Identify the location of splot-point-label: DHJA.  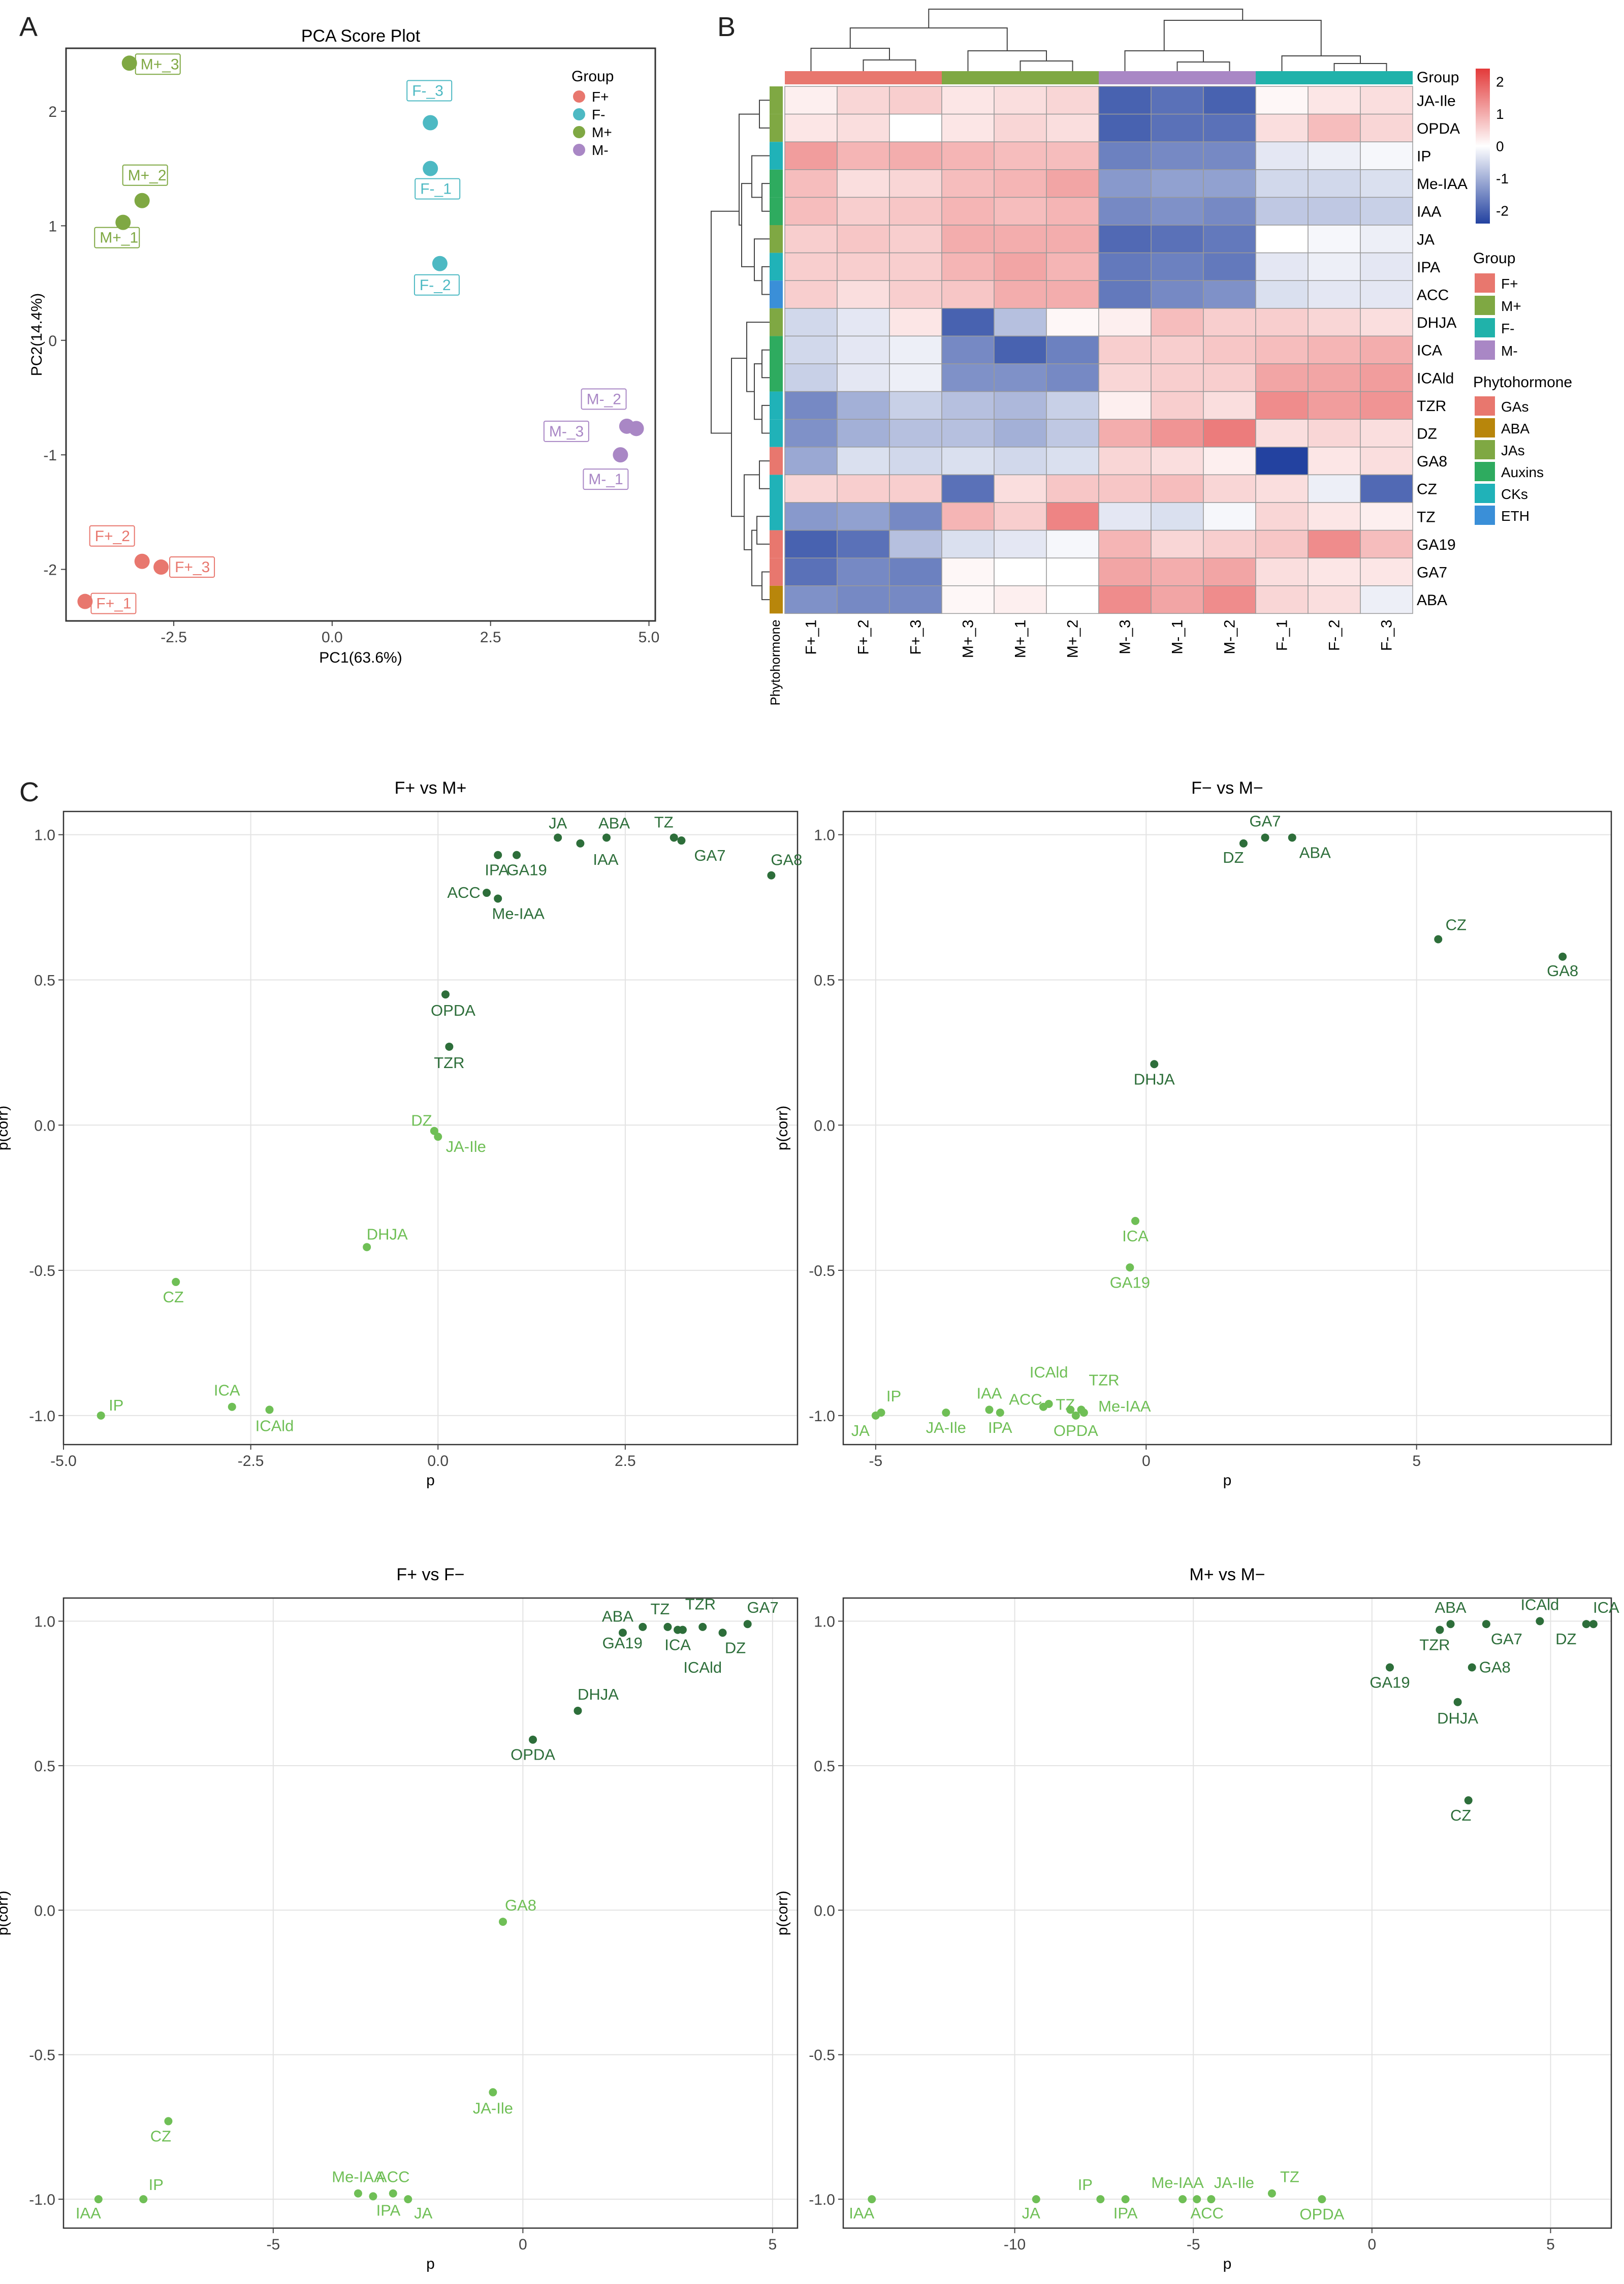
(1457, 1718).